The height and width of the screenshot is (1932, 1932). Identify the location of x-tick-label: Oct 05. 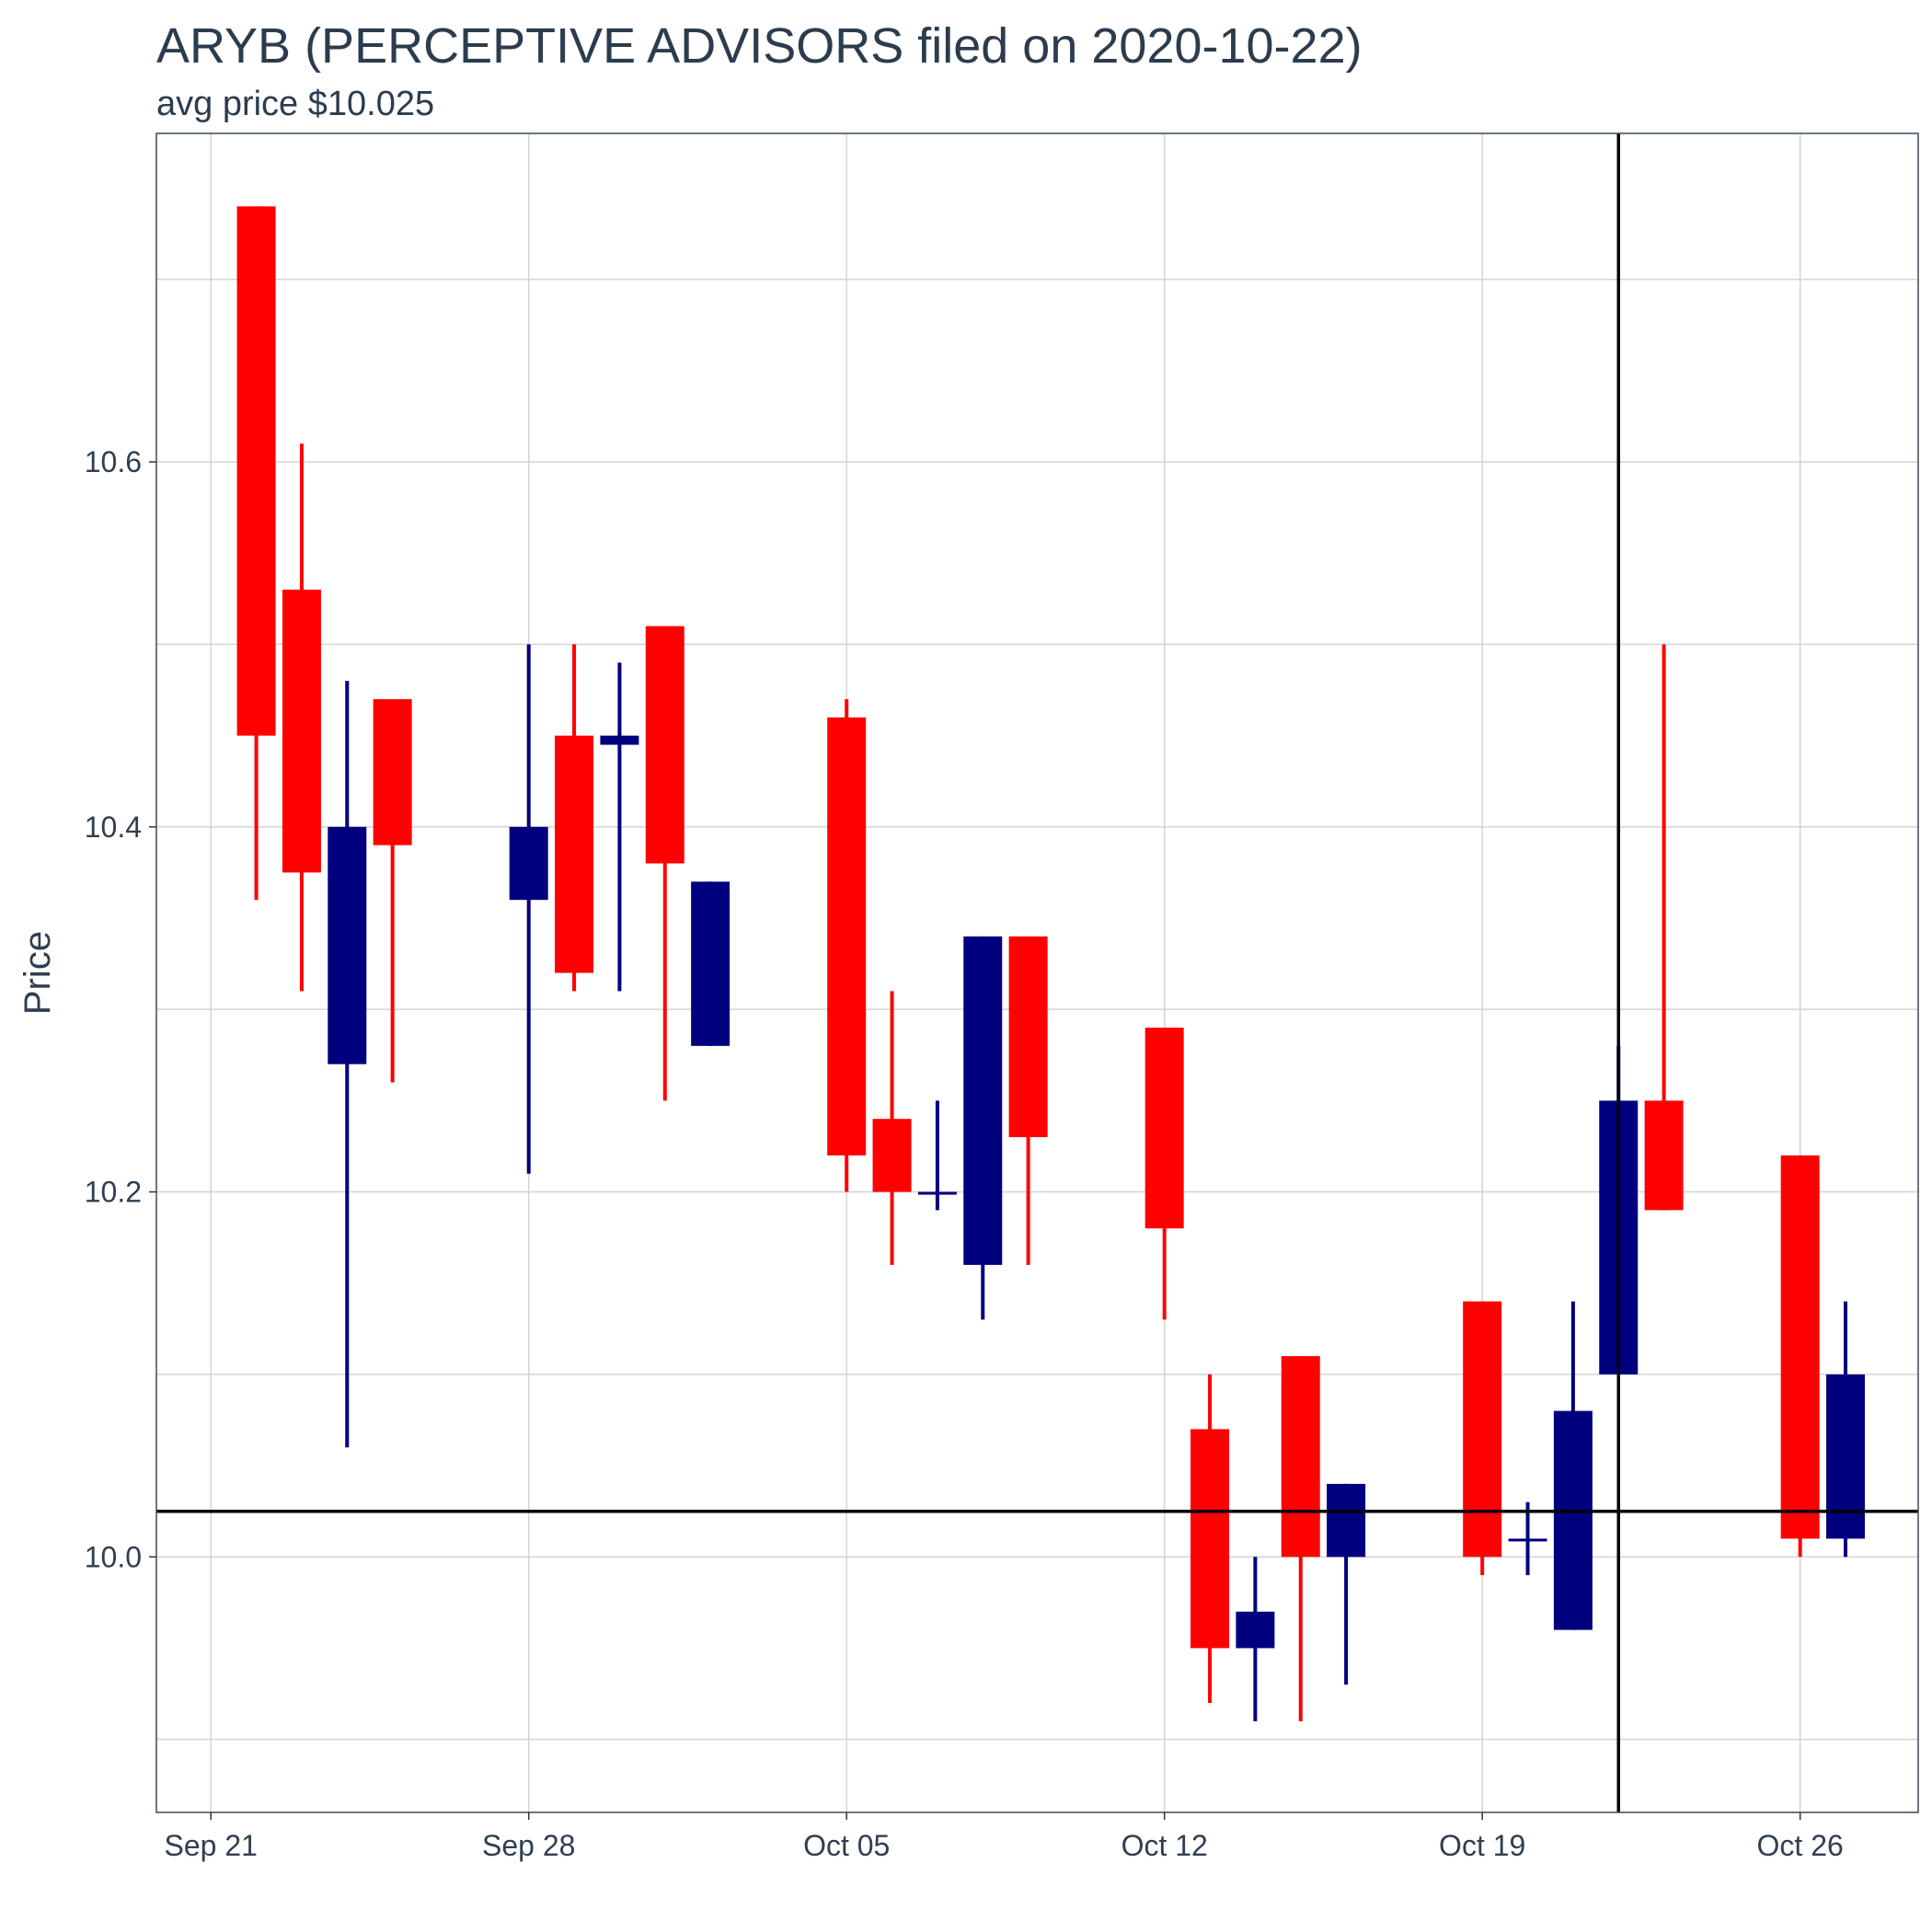
(846, 1845).